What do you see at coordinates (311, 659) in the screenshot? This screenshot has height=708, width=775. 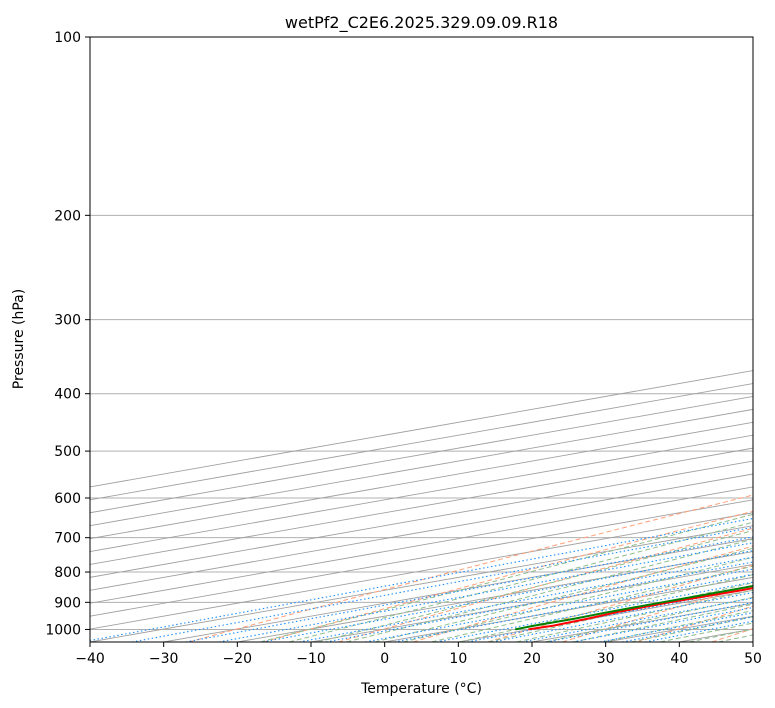 I see `x-tick-label: −10` at bounding box center [311, 659].